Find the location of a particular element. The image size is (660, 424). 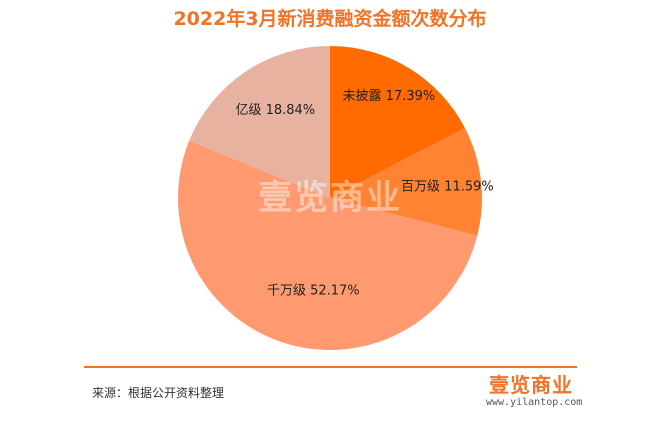

brand-logo: 壹览商业 www.yilantop.com is located at coordinates (534, 391).